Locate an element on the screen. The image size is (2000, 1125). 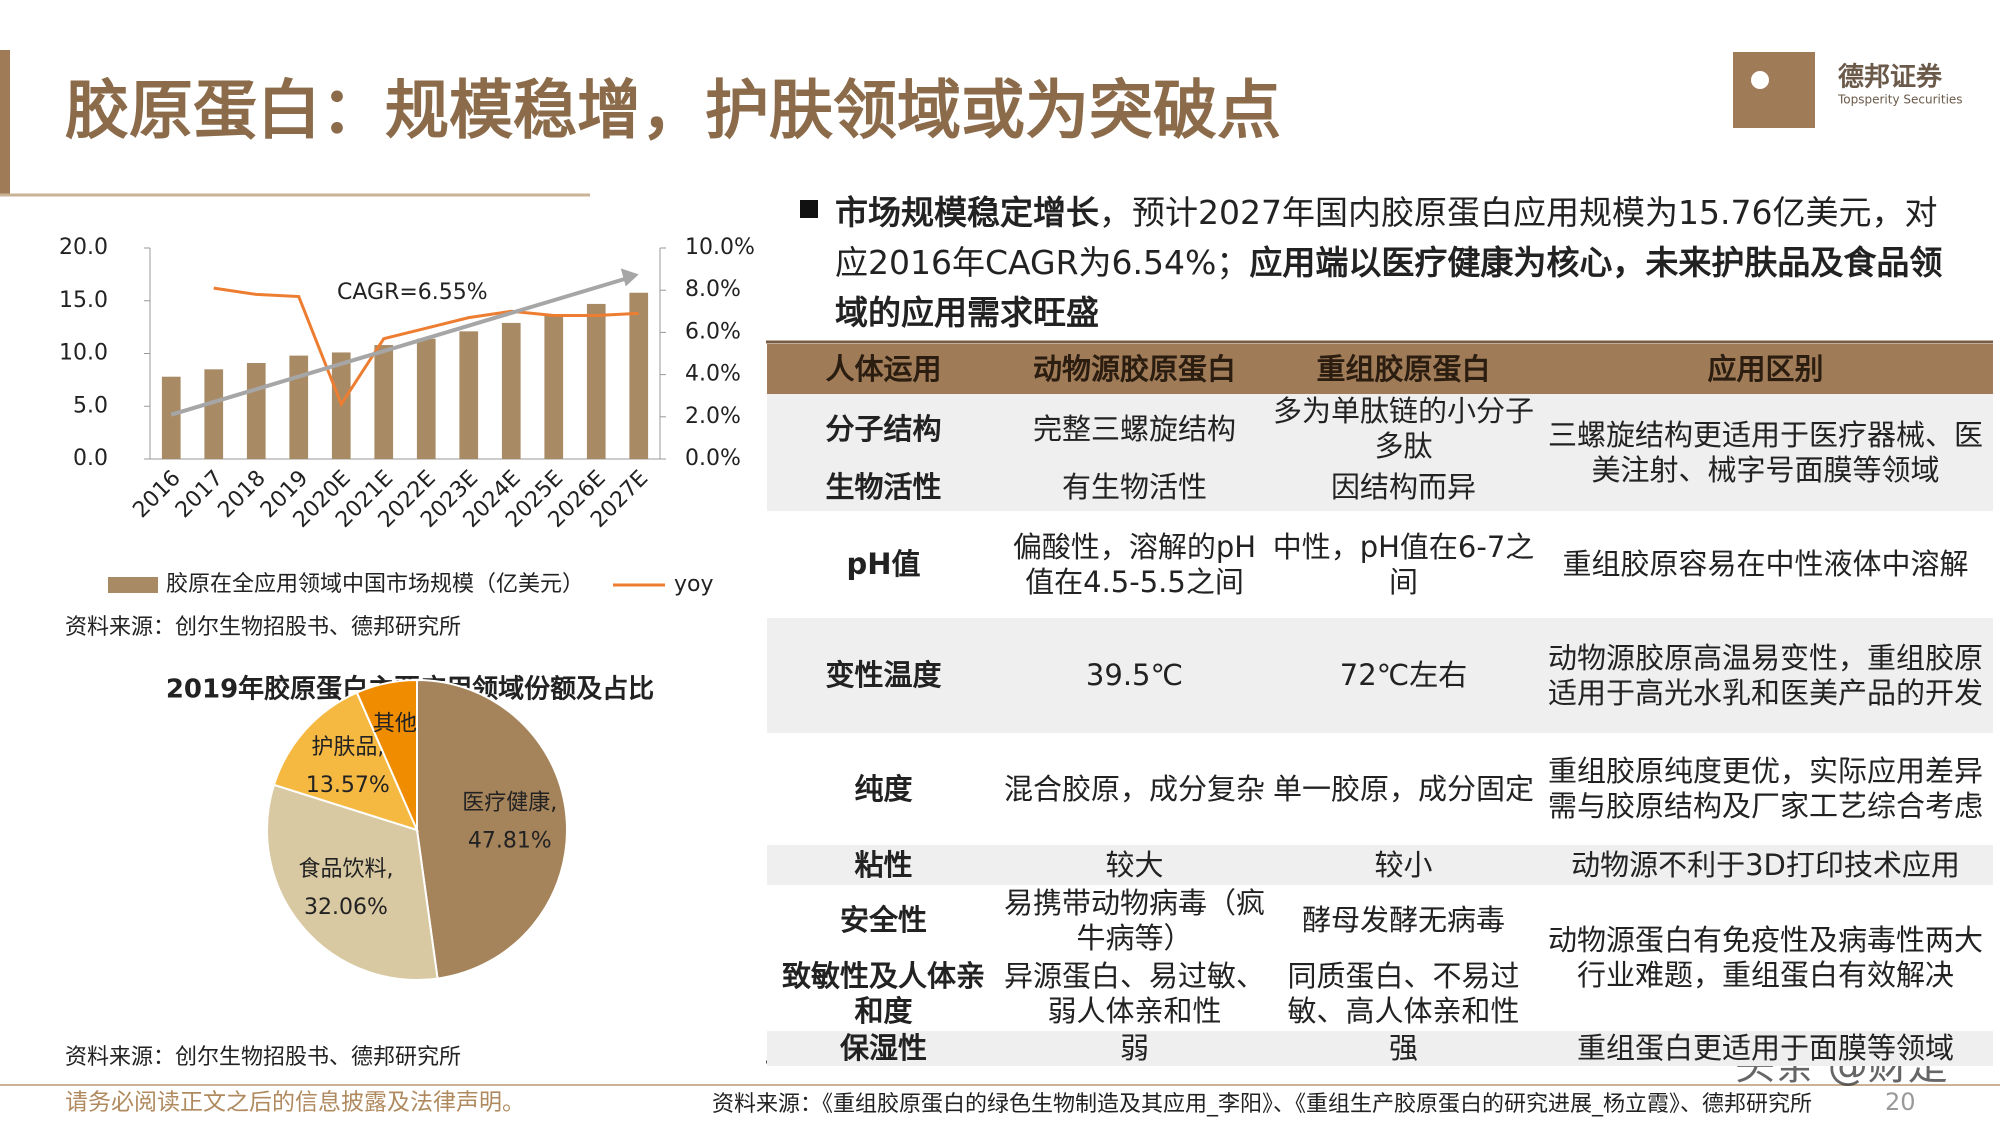
cell: 39.5℃ is located at coordinates (1134, 675).